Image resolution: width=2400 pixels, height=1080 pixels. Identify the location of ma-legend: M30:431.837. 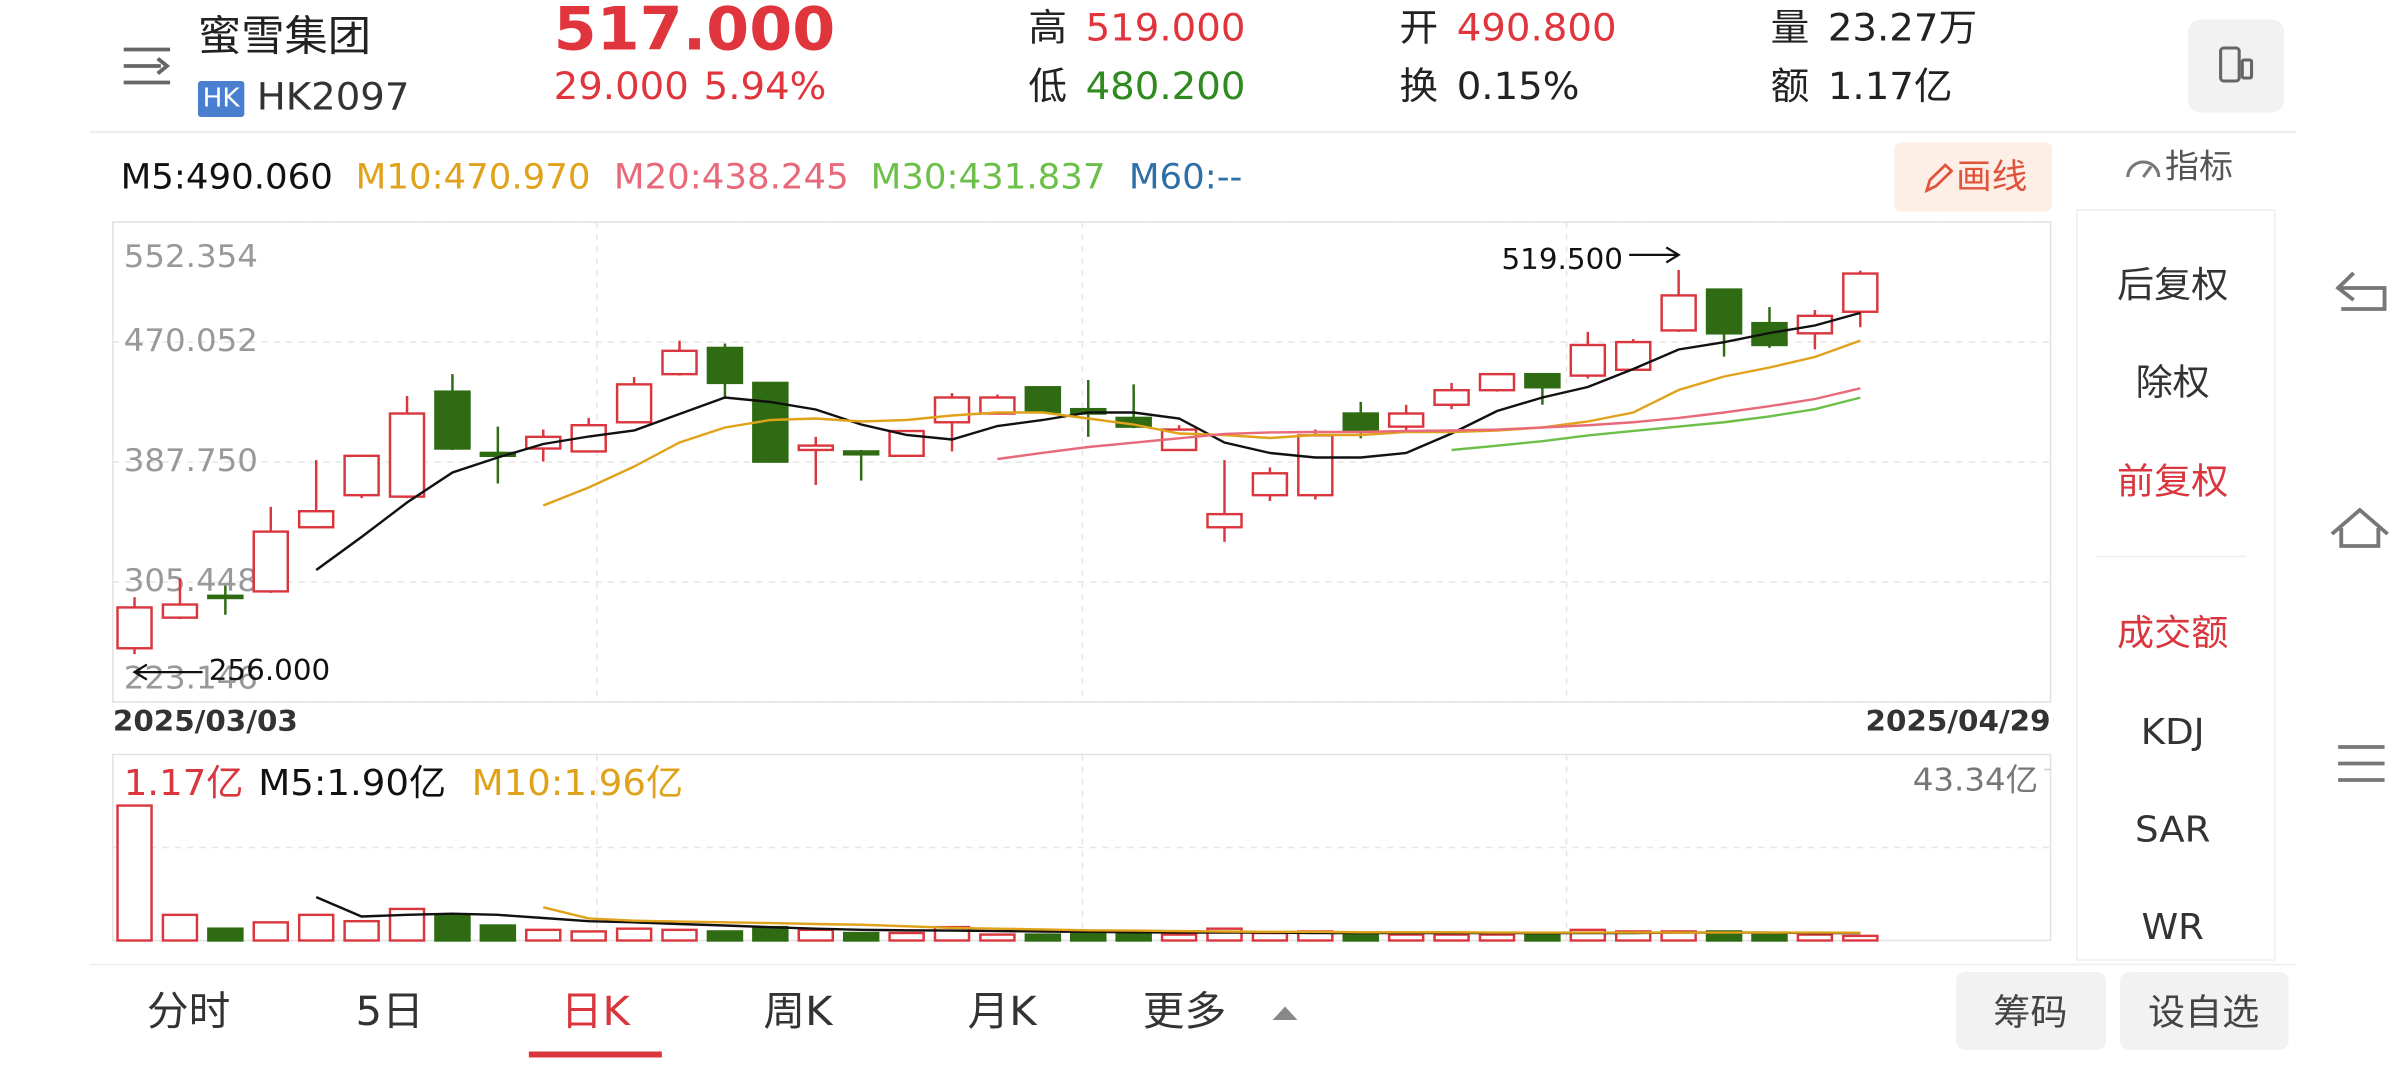
(988, 177).